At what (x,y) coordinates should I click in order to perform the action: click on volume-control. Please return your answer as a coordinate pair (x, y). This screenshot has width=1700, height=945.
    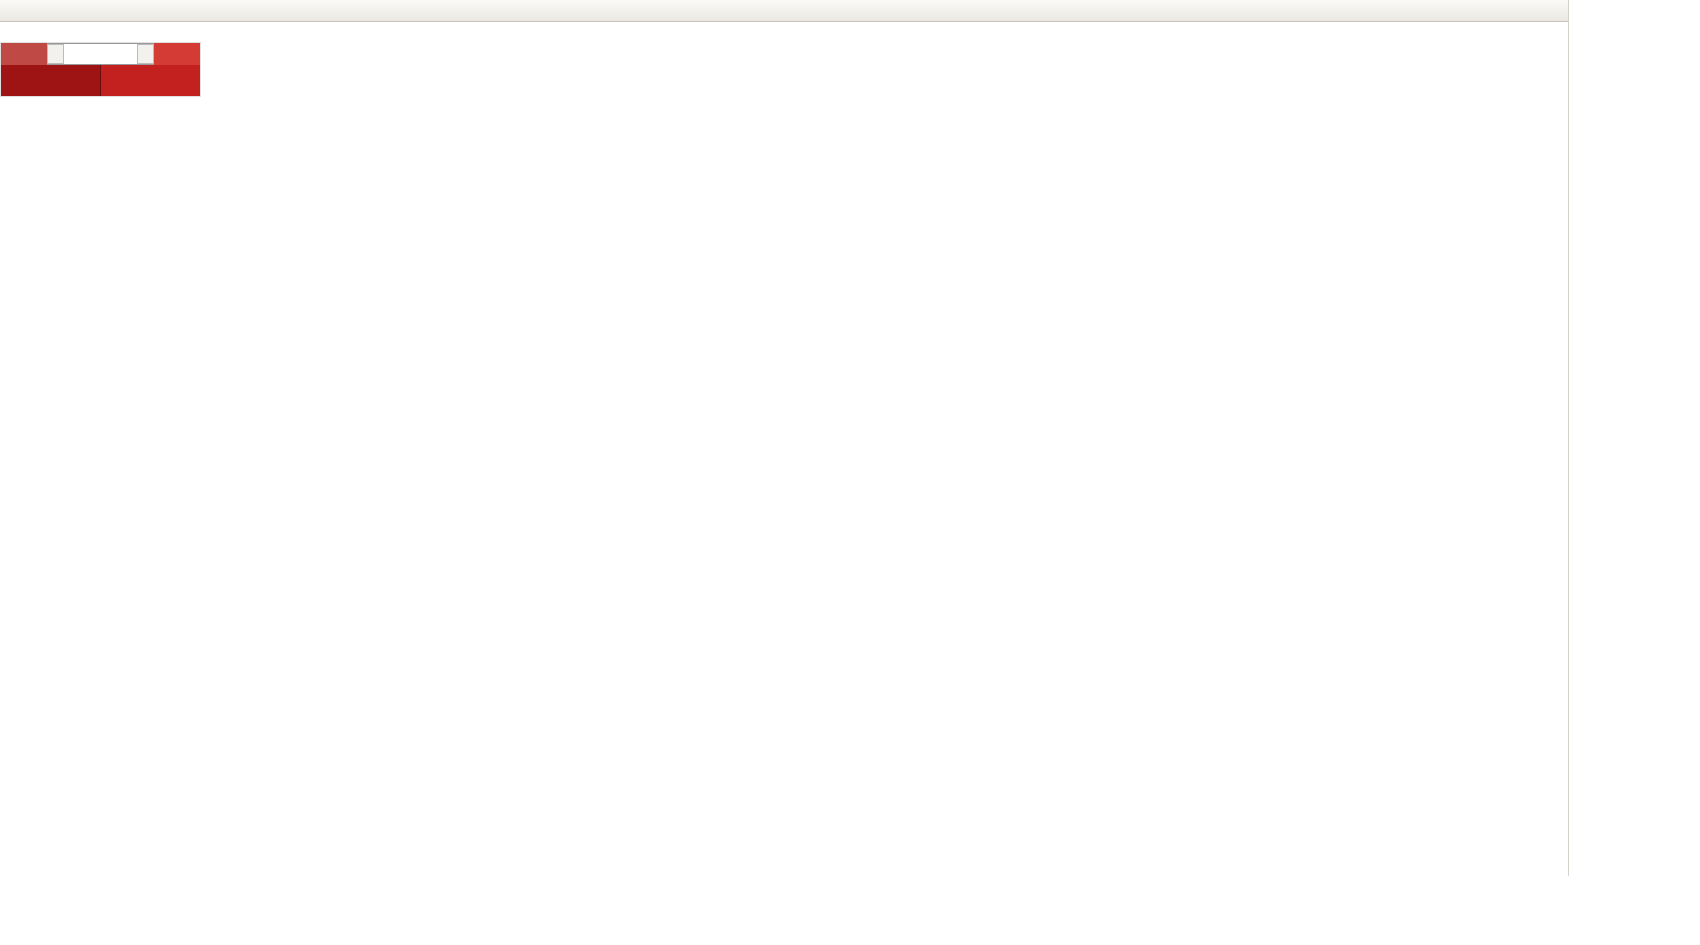
    Looking at the image, I should click on (100, 54).